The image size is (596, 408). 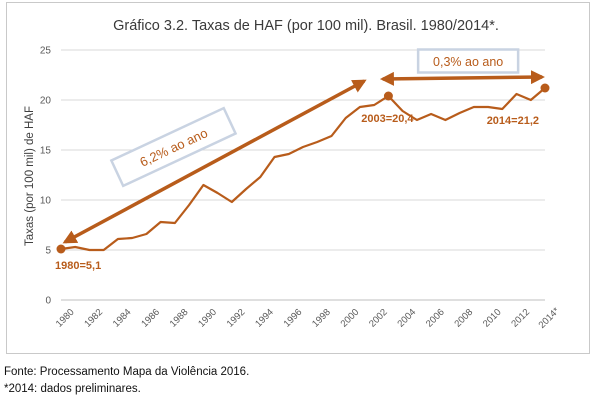 I want to click on start-point, so click(x=61, y=249).